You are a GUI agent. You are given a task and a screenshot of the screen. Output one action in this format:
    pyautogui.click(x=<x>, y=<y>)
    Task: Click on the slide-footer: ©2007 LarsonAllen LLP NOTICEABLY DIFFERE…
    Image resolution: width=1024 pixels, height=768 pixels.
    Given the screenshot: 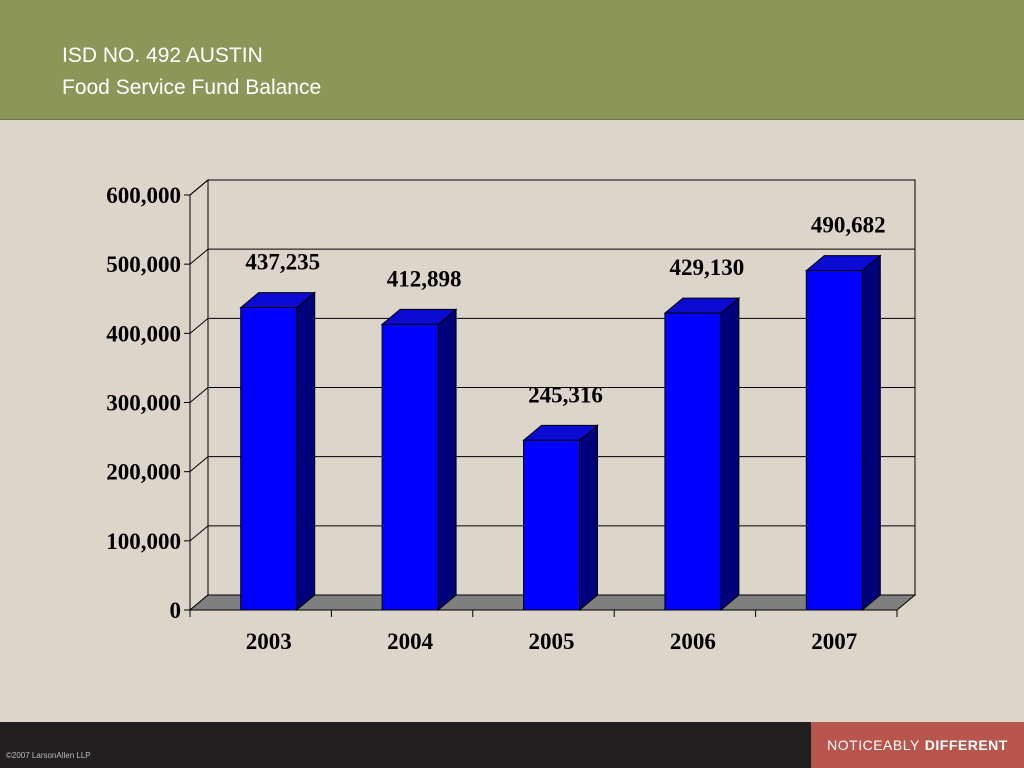 What is the action you would take?
    pyautogui.click(x=512, y=745)
    